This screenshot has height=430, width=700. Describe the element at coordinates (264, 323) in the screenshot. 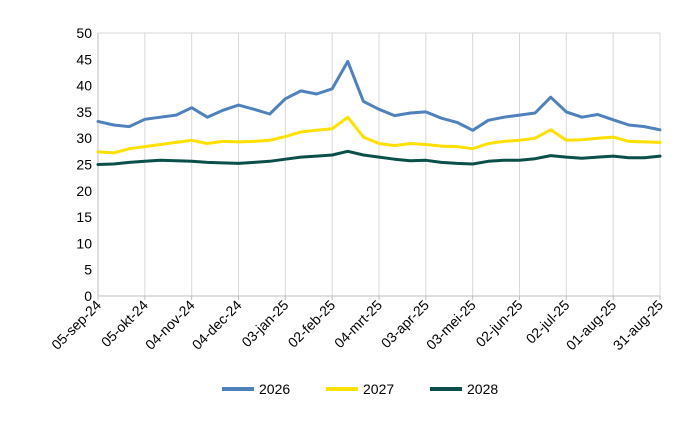

I see `x-tick-label: 03-jan-25` at that location.